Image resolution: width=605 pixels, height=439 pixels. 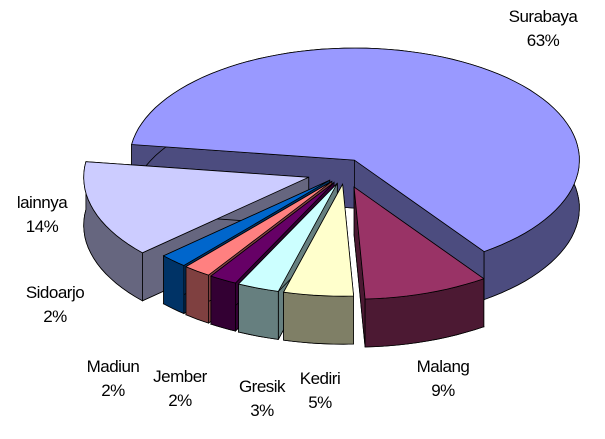 What do you see at coordinates (443, 390) in the screenshot?
I see `percent-label: 9%` at bounding box center [443, 390].